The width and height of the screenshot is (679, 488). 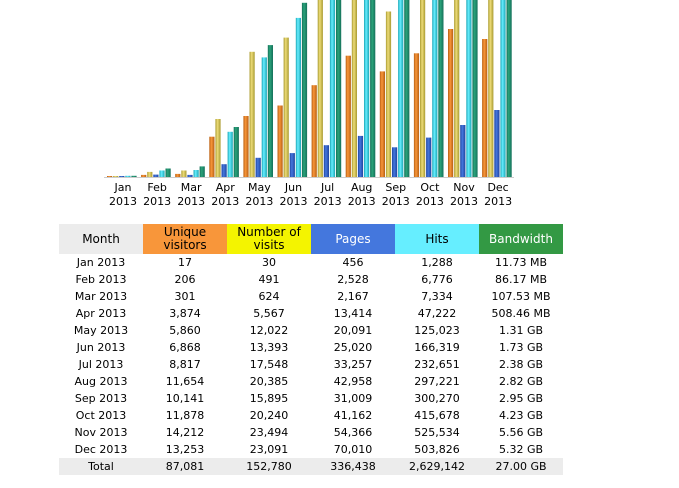 What do you see at coordinates (311, 398) in the screenshot?
I see `table-row: Sep 2013 10,141 15,895 31,009 300,270 2.95 GB` at bounding box center [311, 398].